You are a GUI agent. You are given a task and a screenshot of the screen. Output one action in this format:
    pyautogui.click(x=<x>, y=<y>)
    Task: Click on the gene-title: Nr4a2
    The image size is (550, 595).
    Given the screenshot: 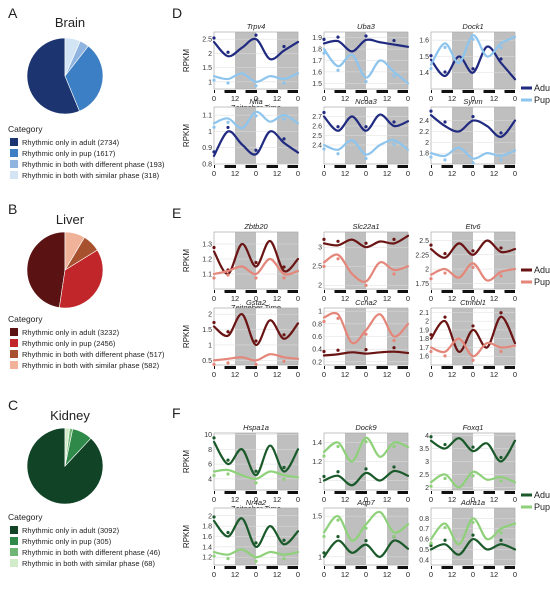 What is the action you would take?
    pyautogui.click(x=256, y=502)
    